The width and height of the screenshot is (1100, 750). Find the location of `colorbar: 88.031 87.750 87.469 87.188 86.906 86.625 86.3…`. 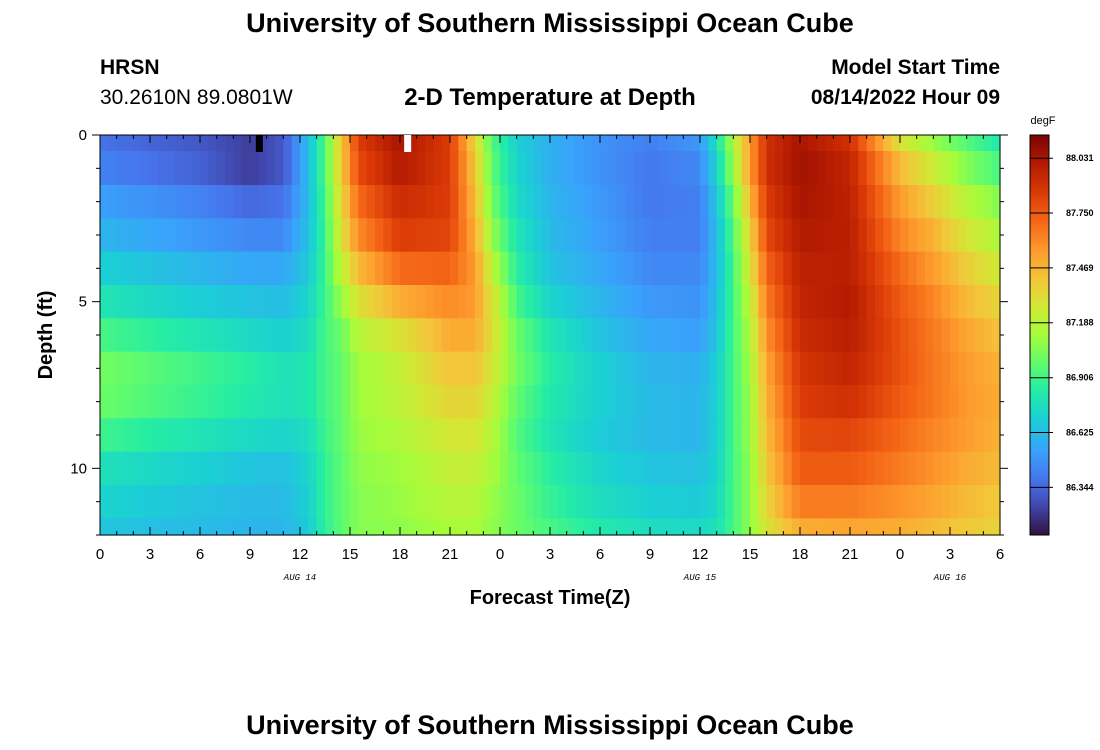

colorbar: 88.031 87.750 87.469 87.188 86.906 86.625 86.3… is located at coordinates (1061, 335).